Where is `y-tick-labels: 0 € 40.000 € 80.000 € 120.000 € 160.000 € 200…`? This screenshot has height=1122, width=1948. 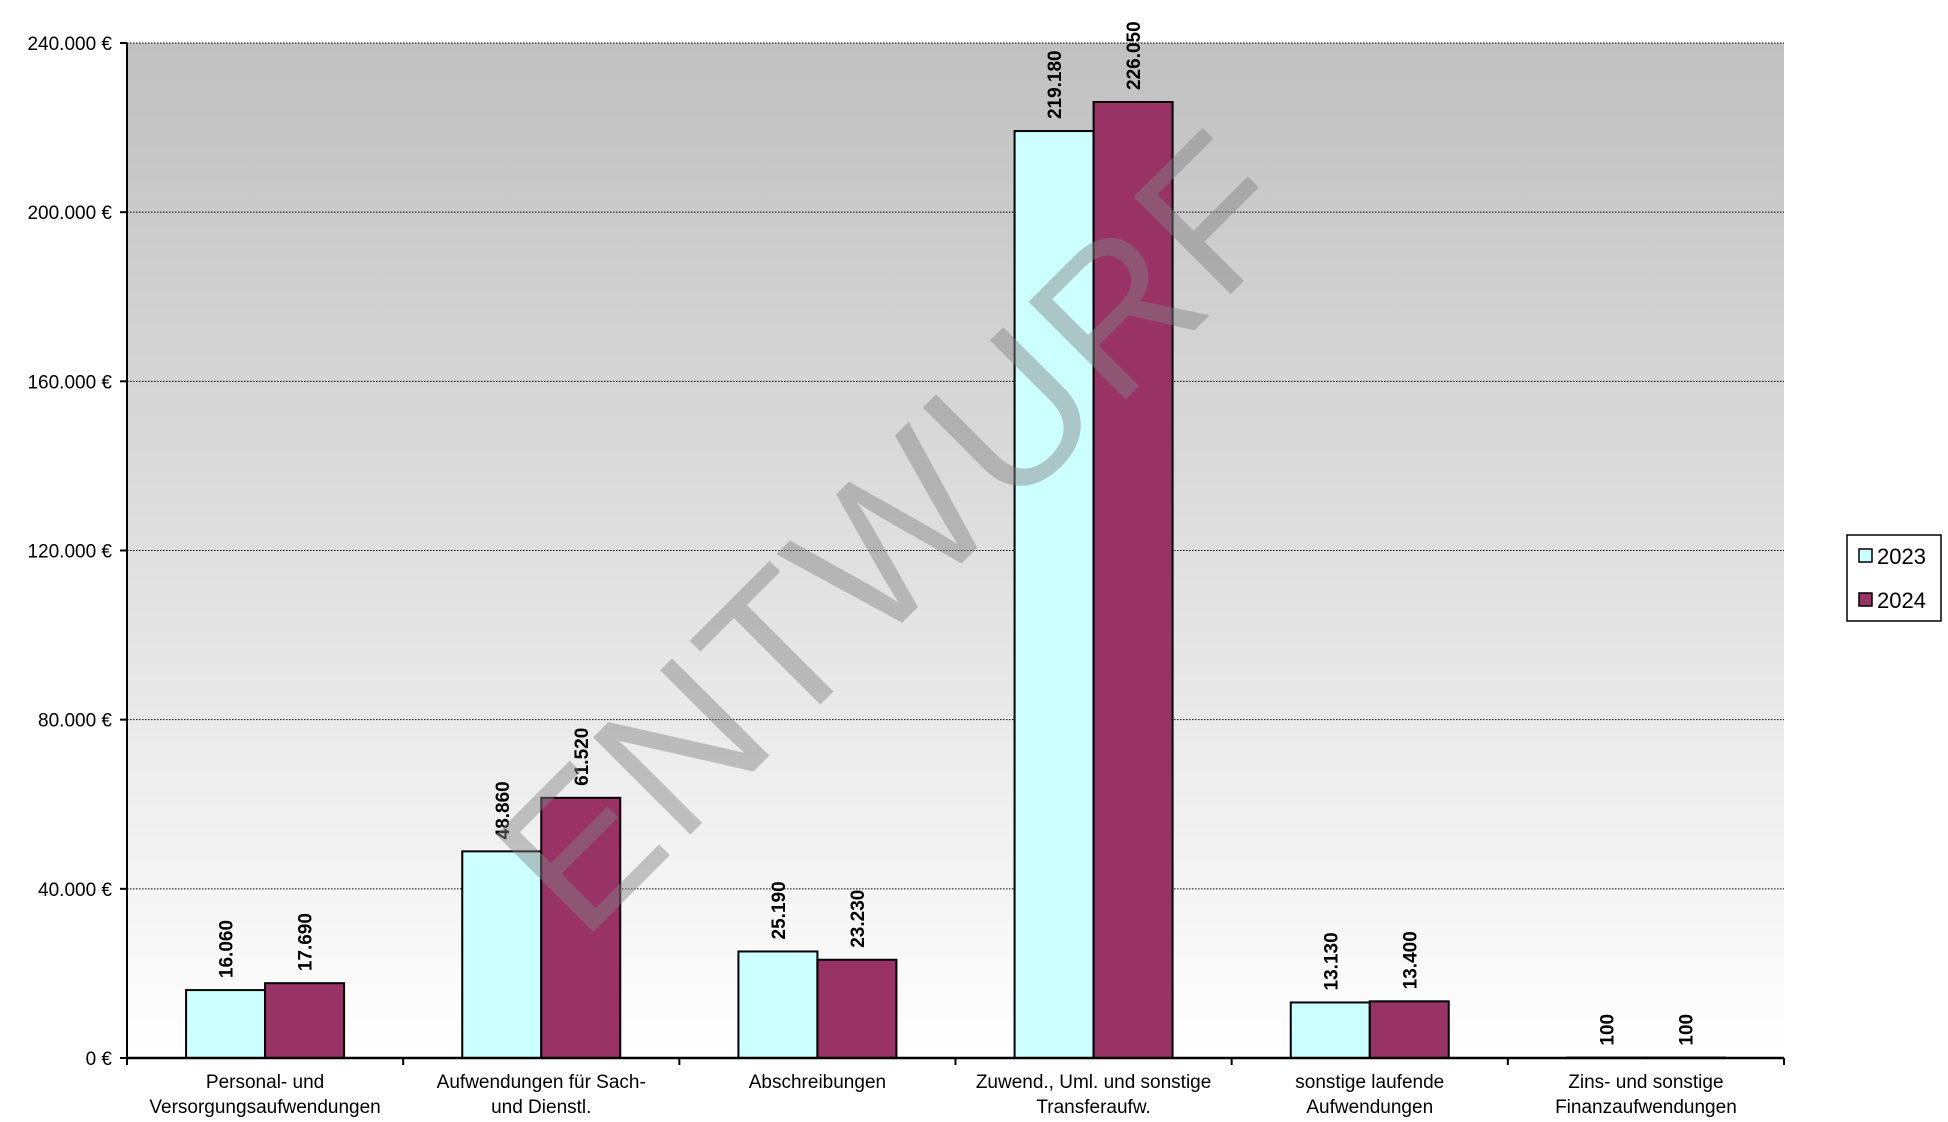 y-tick-labels: 0 € 40.000 € 80.000 € 120.000 € 160.000 € 200… is located at coordinates (69, 552).